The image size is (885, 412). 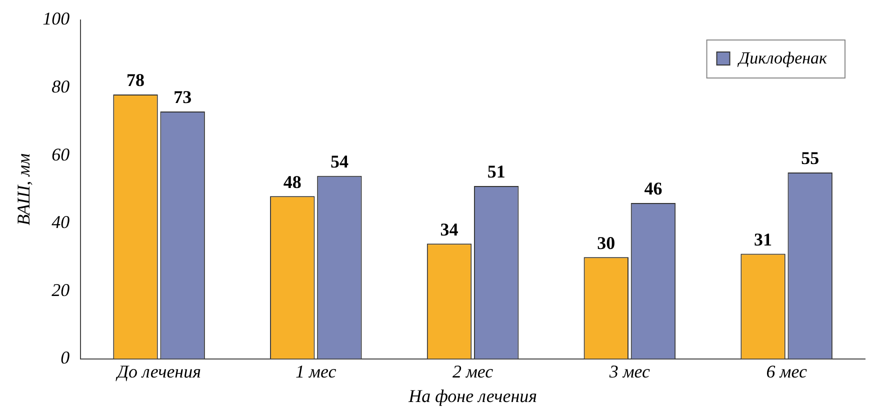 What do you see at coordinates (786, 371) in the screenshot?
I see `x-tick-label: 6 мес` at bounding box center [786, 371].